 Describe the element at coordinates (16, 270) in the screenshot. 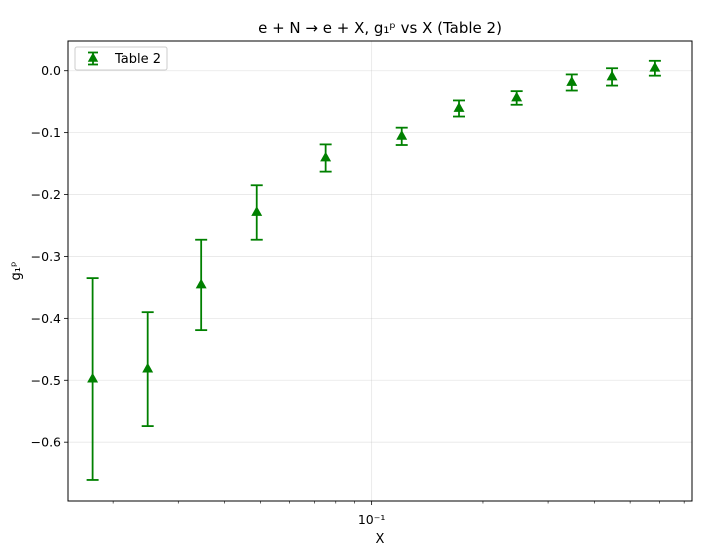

I see `y-axis-label: g₁ᵖ` at that location.